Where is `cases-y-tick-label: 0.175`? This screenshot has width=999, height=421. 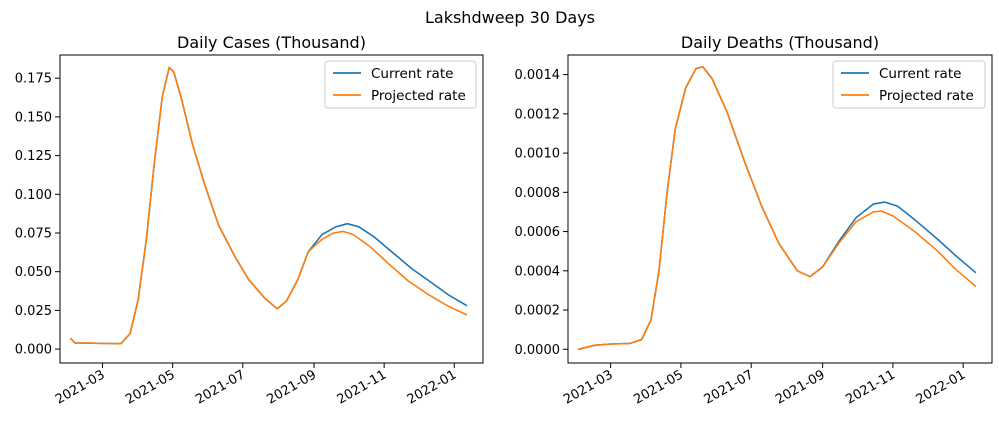 cases-y-tick-label: 0.175 is located at coordinates (33, 79).